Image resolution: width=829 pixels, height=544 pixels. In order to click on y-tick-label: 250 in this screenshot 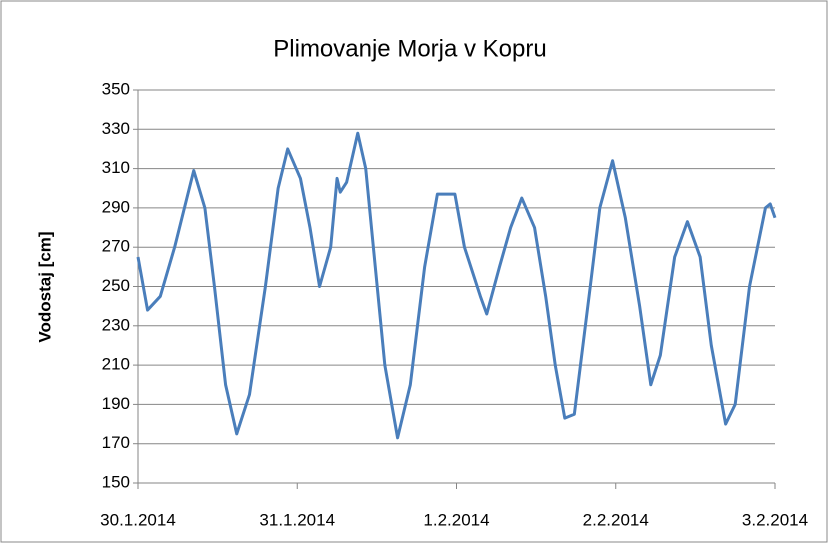, I will do `click(116, 285)`.